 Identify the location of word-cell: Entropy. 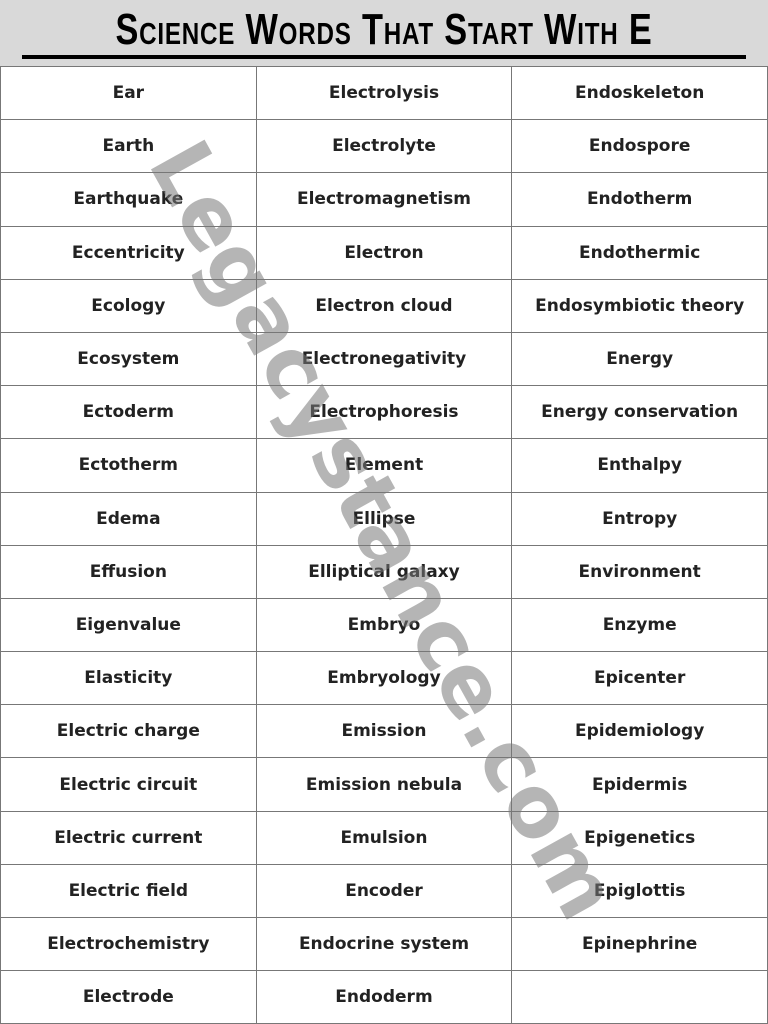
(639, 518).